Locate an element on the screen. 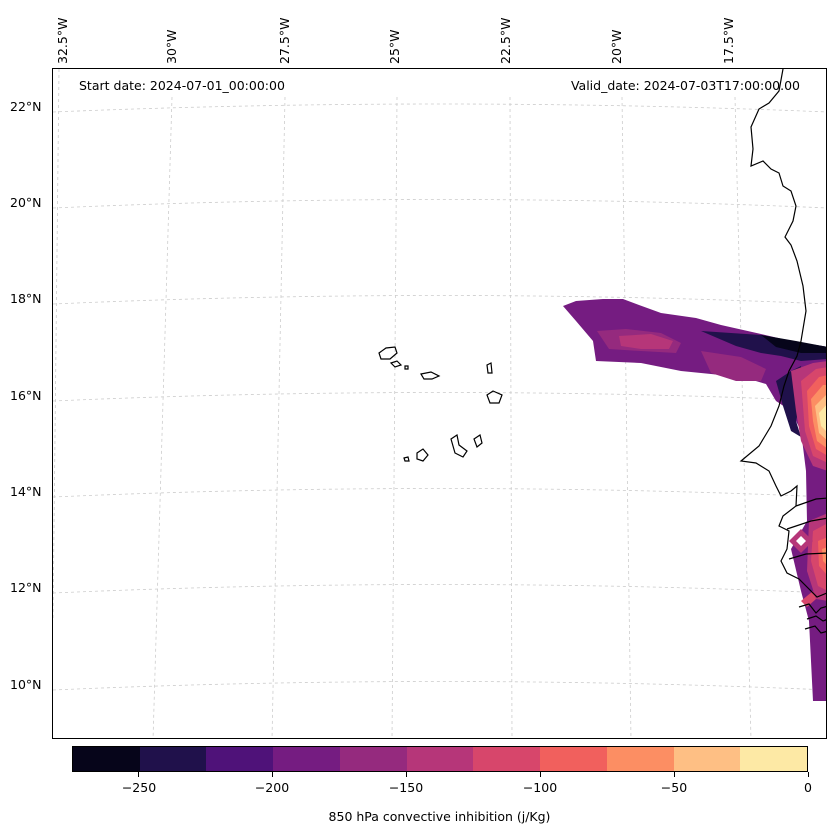 The height and width of the screenshot is (836, 837). island-fogo is located at coordinates (422, 455).